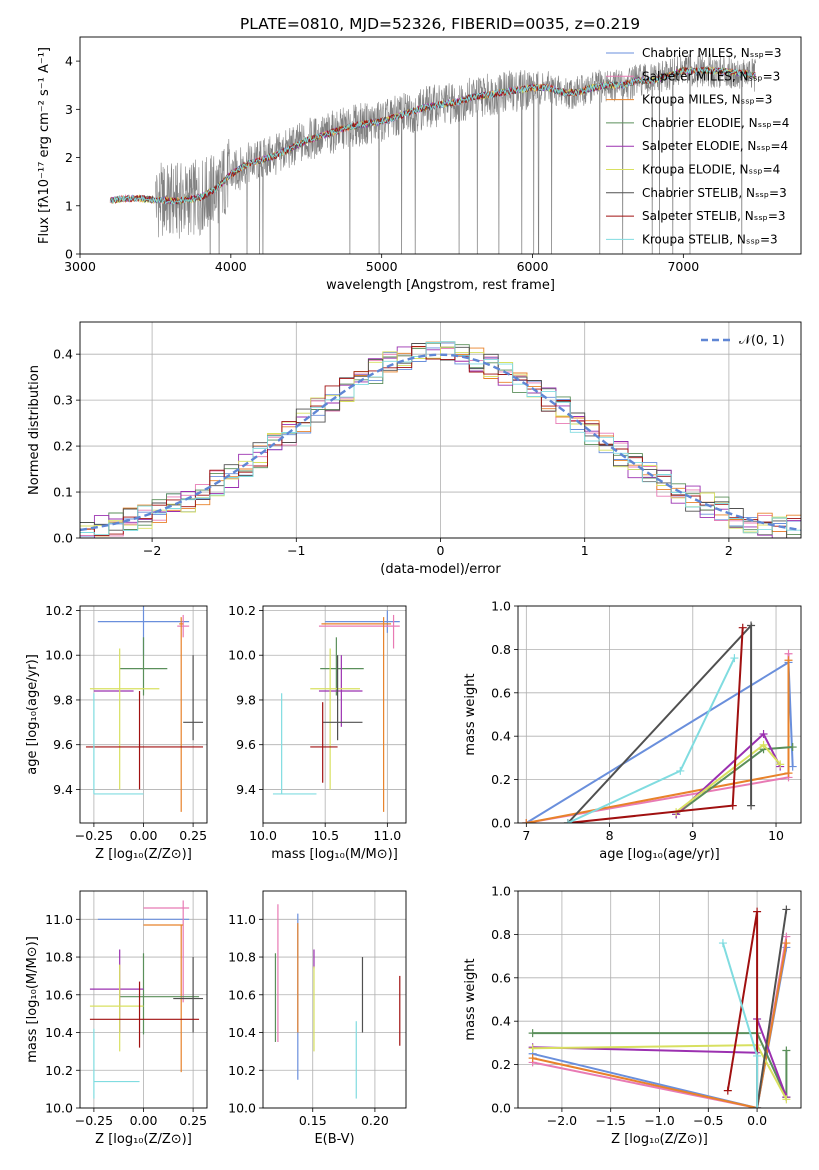 The height and width of the screenshot is (1170, 819). What do you see at coordinates (63, 789) in the screenshot?
I see `age_vs_Z-ytick-label: 9.4` at bounding box center [63, 789].